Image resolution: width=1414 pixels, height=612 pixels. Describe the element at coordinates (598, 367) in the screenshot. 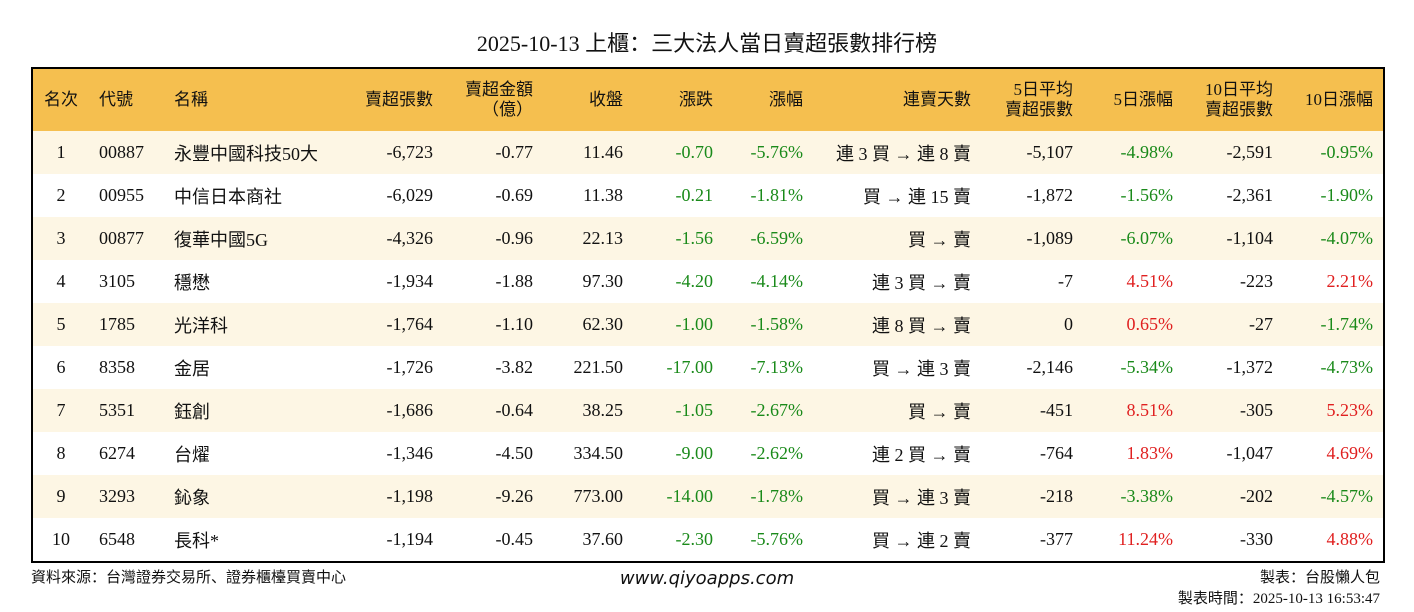

I see `table-cell: 221.50` at that location.